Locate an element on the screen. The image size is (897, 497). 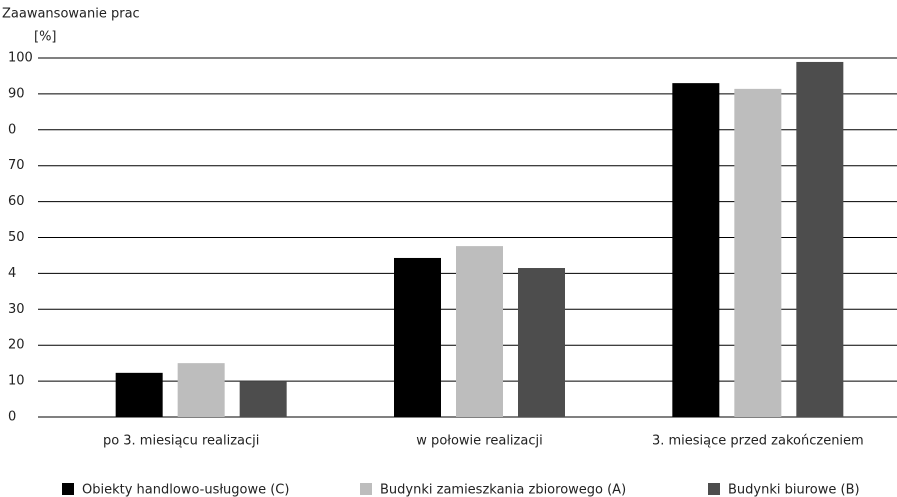
x-tick-label: 3. miesiące przed zakończeniem is located at coordinates (758, 441).